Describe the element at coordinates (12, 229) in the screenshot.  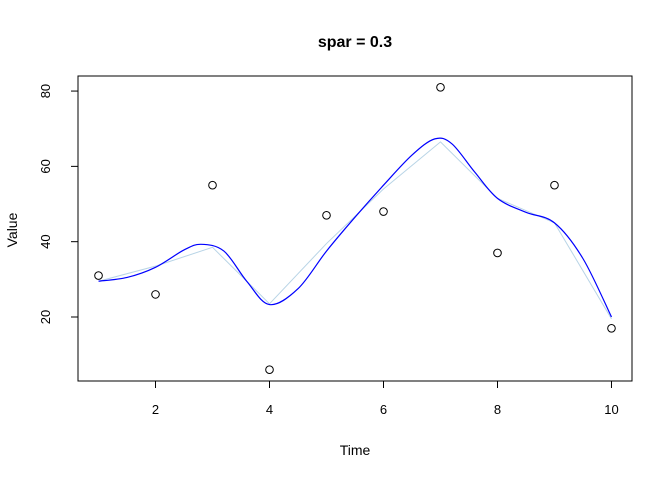
I see `y-axis-label: Value` at that location.